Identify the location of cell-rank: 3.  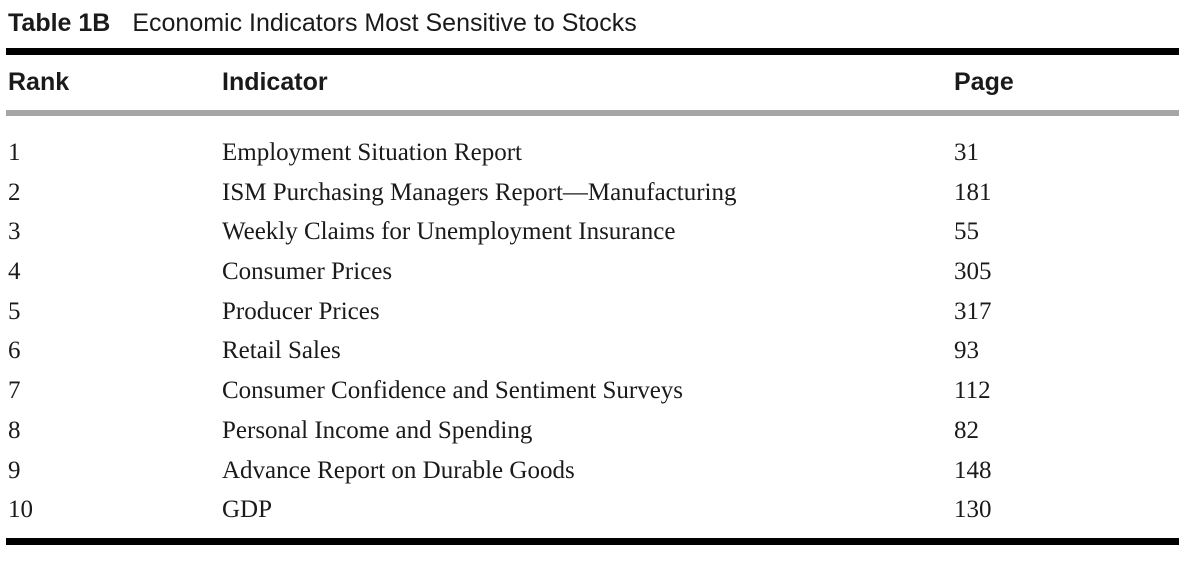
(14, 232).